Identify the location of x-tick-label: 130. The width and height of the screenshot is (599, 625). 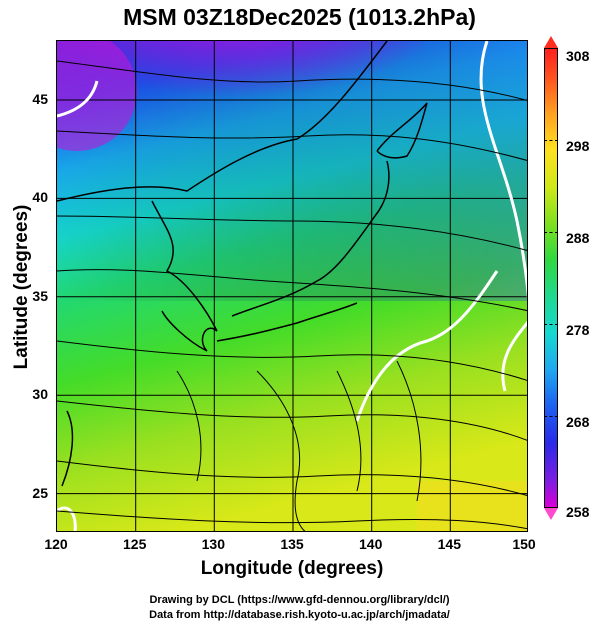
(213, 544).